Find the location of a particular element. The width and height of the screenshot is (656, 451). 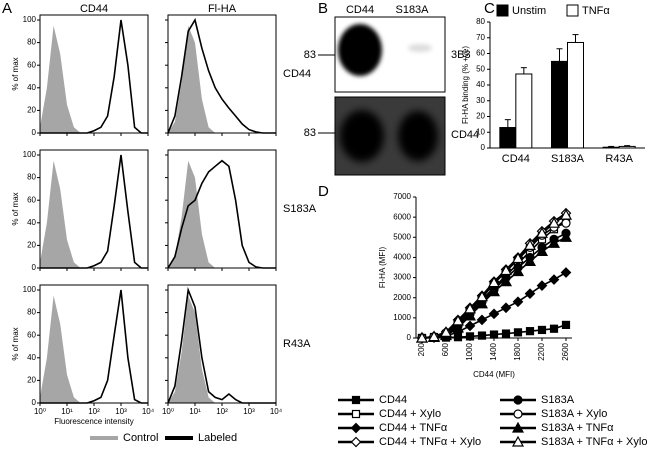

row-title: CD44 is located at coordinates (297, 74).